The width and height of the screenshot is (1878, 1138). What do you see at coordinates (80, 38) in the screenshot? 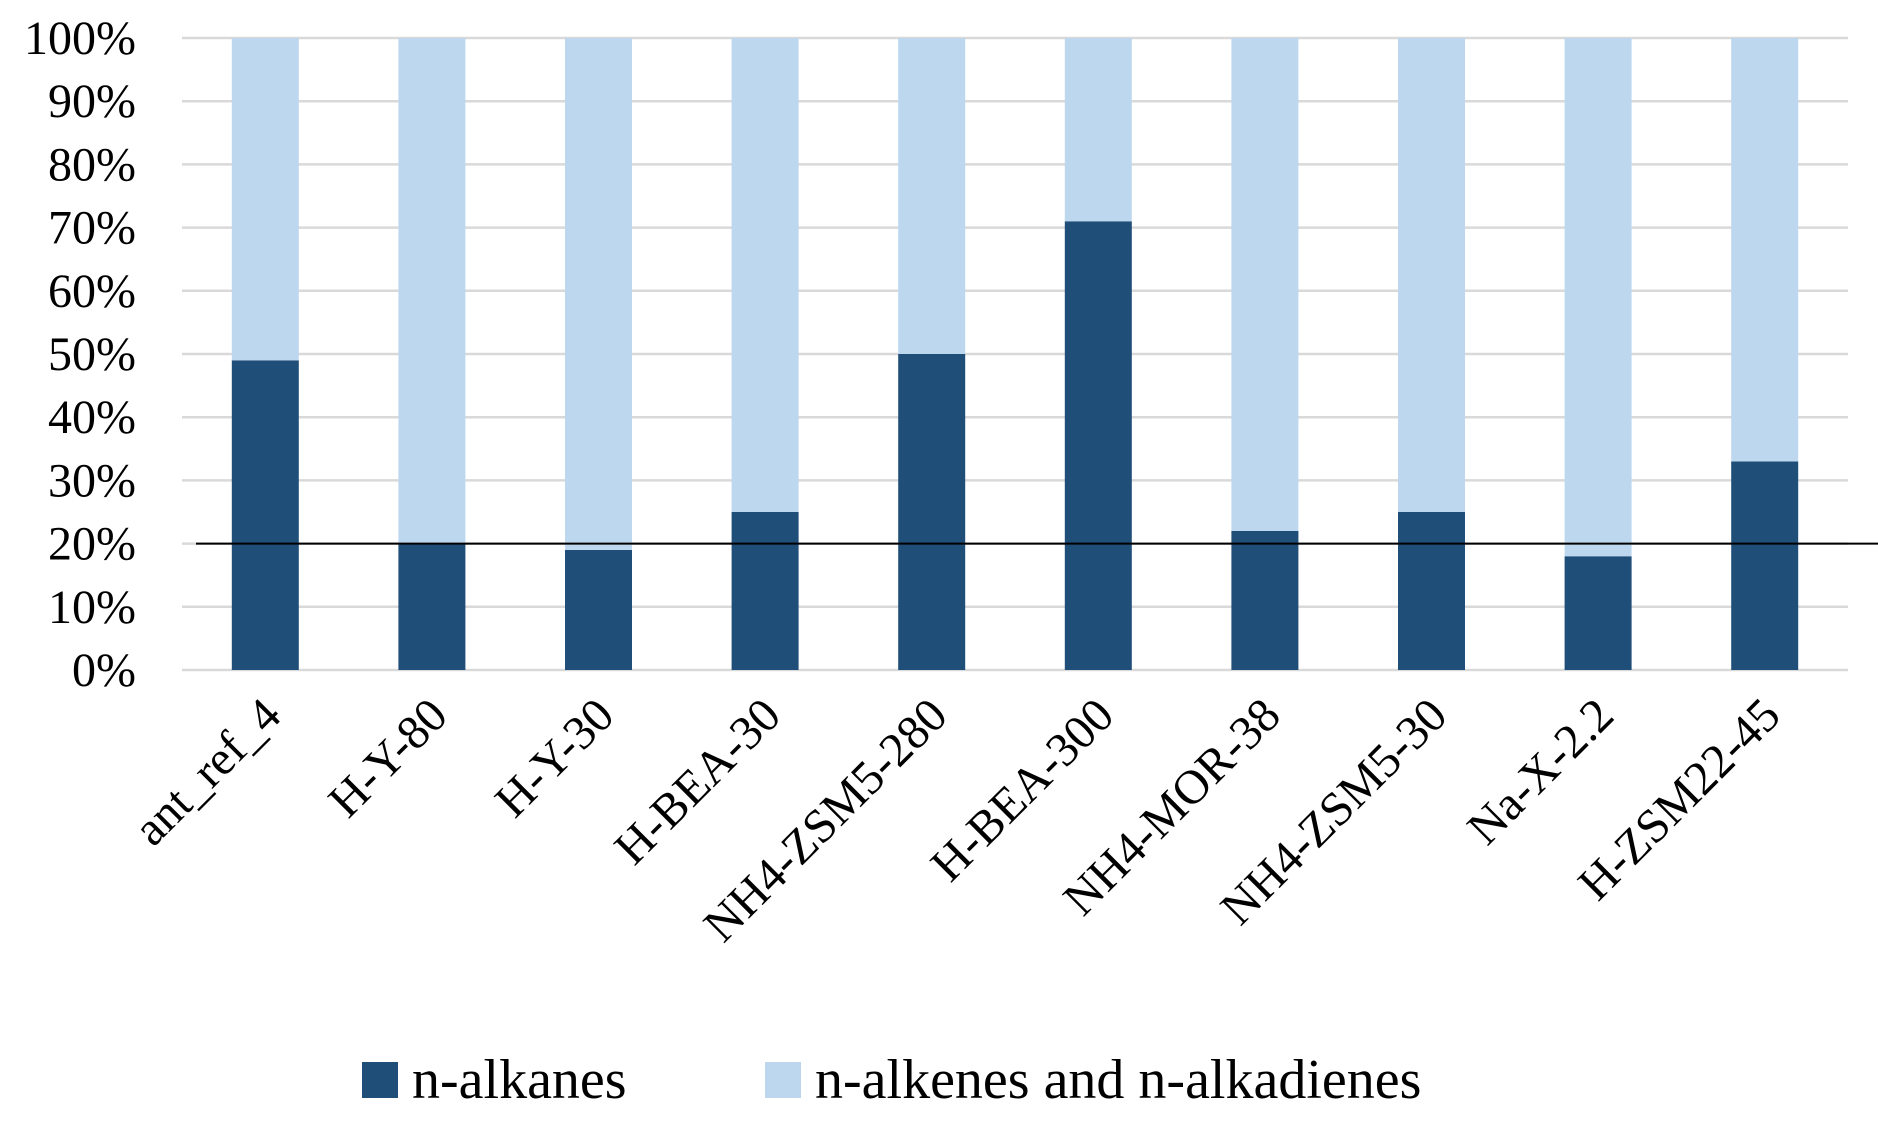
I see `y-tick-label: 100%` at bounding box center [80, 38].